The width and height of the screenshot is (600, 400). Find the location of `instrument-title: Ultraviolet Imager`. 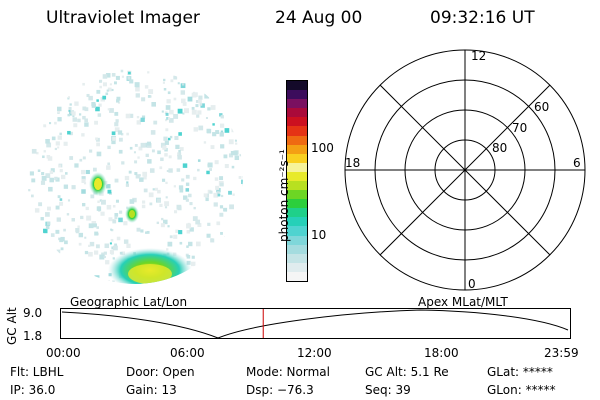

instrument-title: Ultraviolet Imager is located at coordinates (123, 18).